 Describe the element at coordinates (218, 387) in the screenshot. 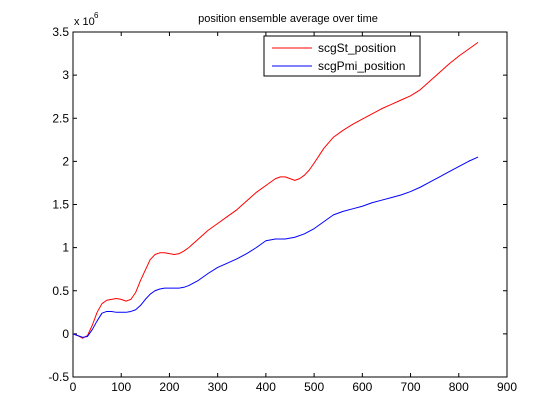

I see `x-tick-label: 300` at that location.